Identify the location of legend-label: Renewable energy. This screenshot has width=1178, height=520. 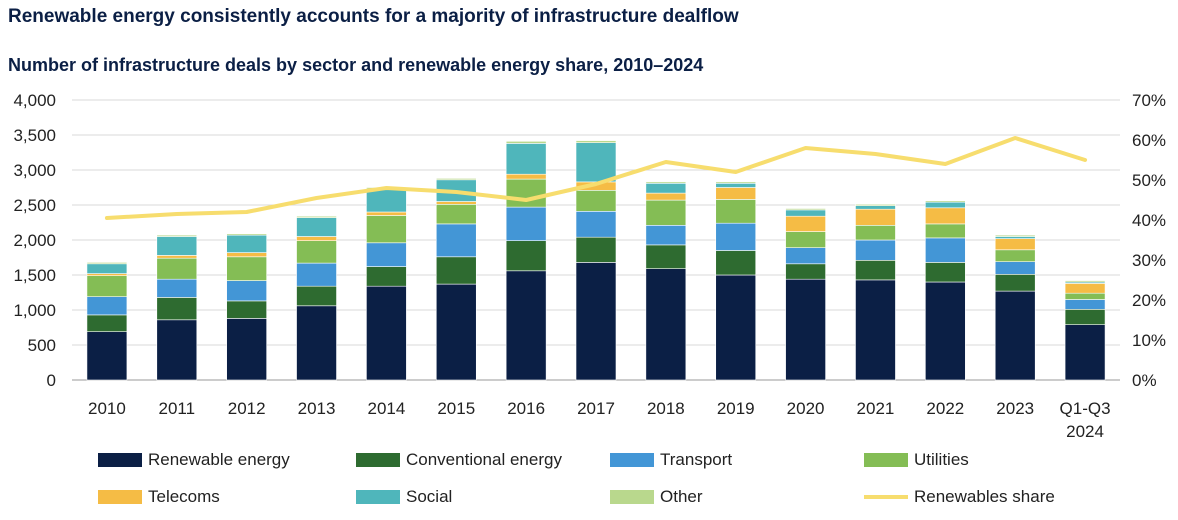
(219, 459).